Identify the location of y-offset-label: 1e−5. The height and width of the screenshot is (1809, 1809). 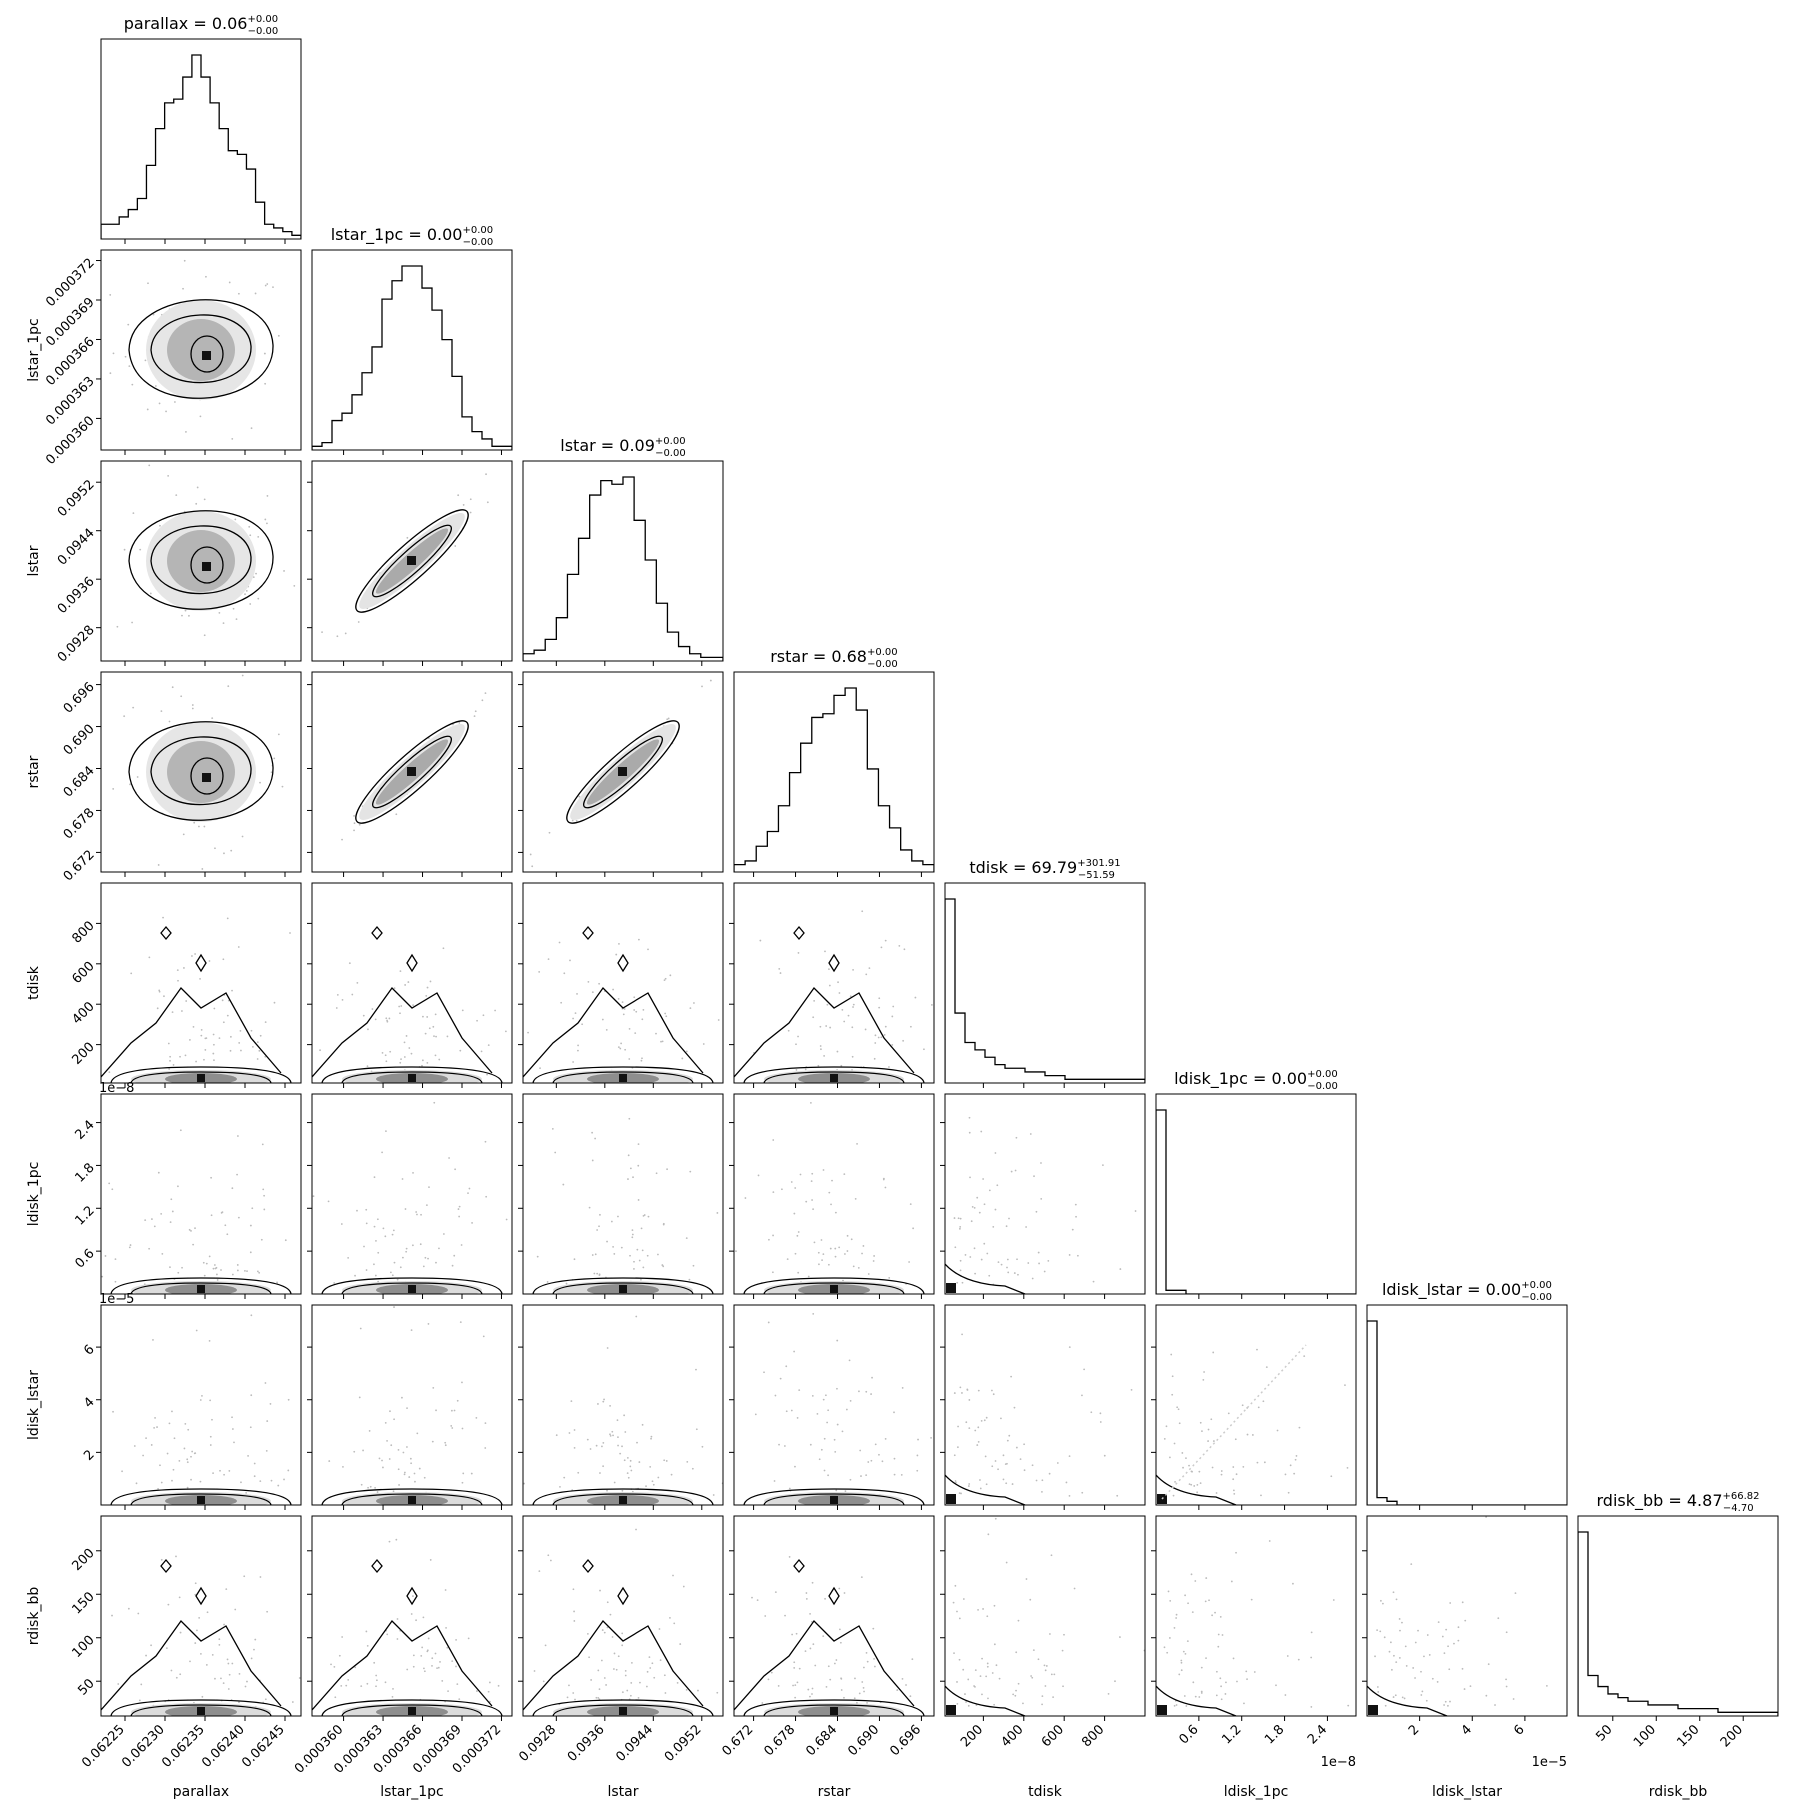
(116, 1299).